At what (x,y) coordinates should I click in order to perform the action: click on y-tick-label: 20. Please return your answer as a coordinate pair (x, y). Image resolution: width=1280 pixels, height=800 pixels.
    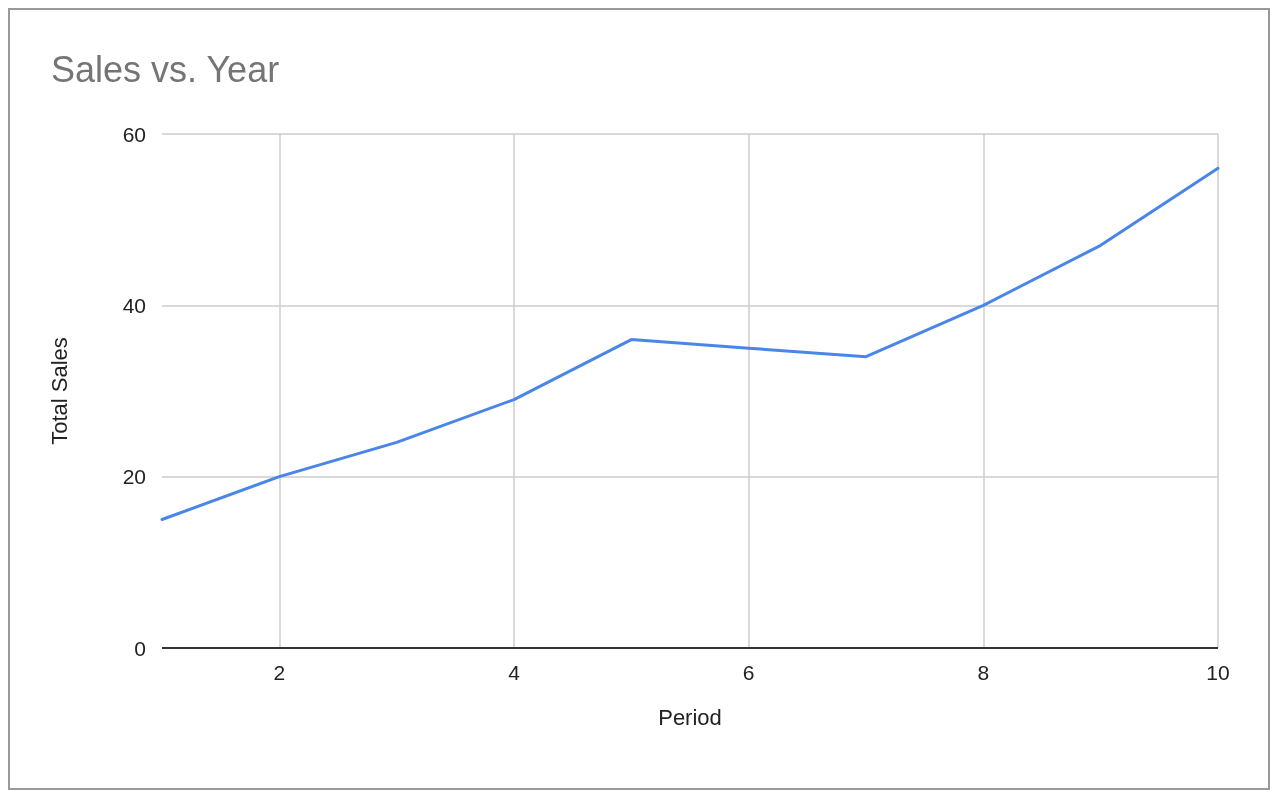
    Looking at the image, I should click on (134, 477).